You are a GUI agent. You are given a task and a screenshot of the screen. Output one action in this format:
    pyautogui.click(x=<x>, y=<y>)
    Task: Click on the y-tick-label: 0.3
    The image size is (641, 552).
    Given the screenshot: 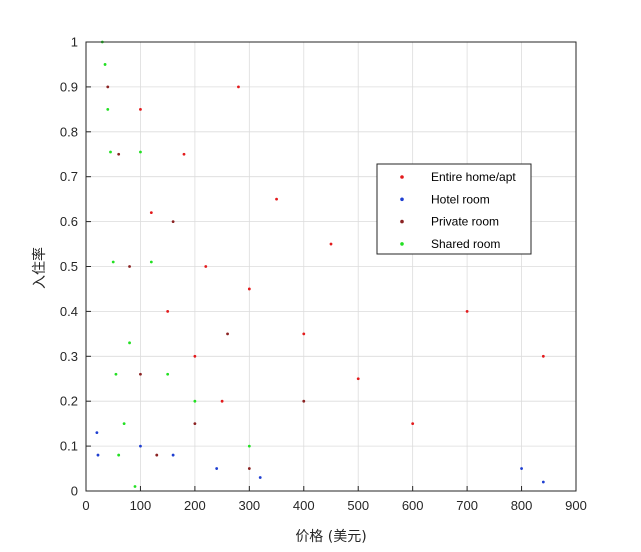 What is the action you would take?
    pyautogui.click(x=69, y=356)
    